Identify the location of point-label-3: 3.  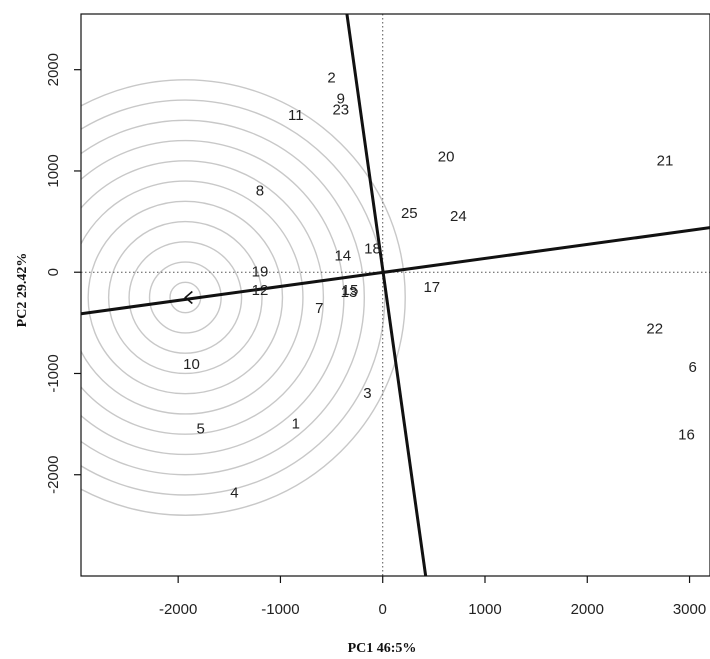
(367, 393).